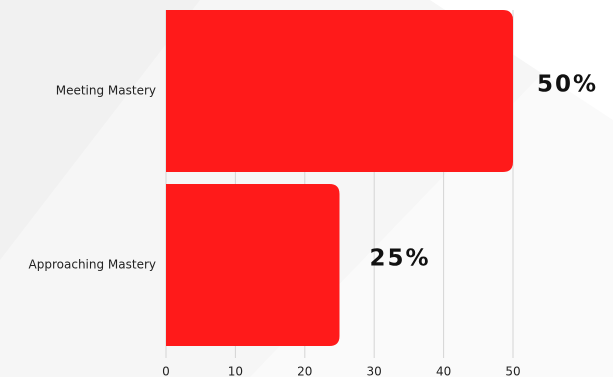  I want to click on bar-approaching-mastery, so click(253, 265).